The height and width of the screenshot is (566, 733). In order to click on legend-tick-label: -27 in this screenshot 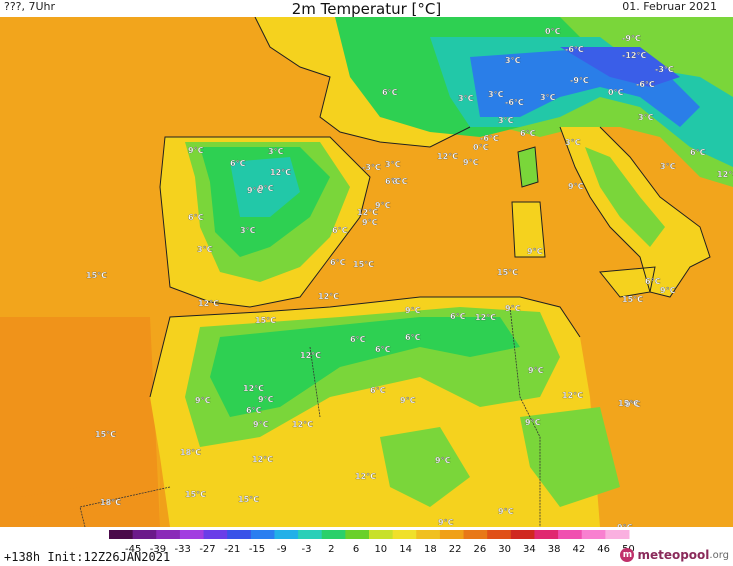, I will do `click(207, 549)`.